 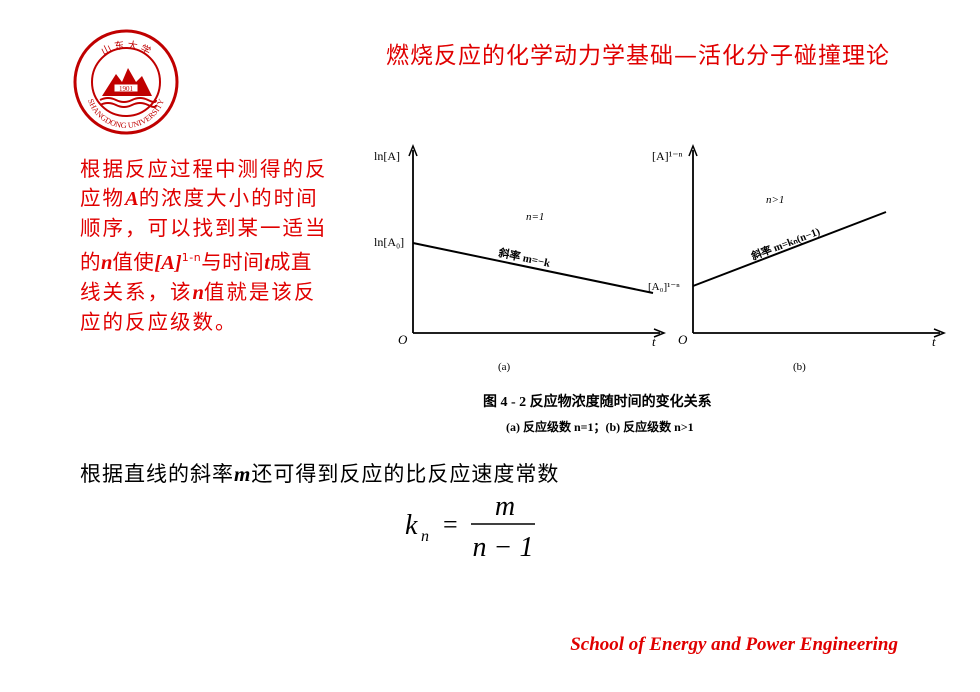 I want to click on formula-denominator: n − 1, so click(x=503, y=547).